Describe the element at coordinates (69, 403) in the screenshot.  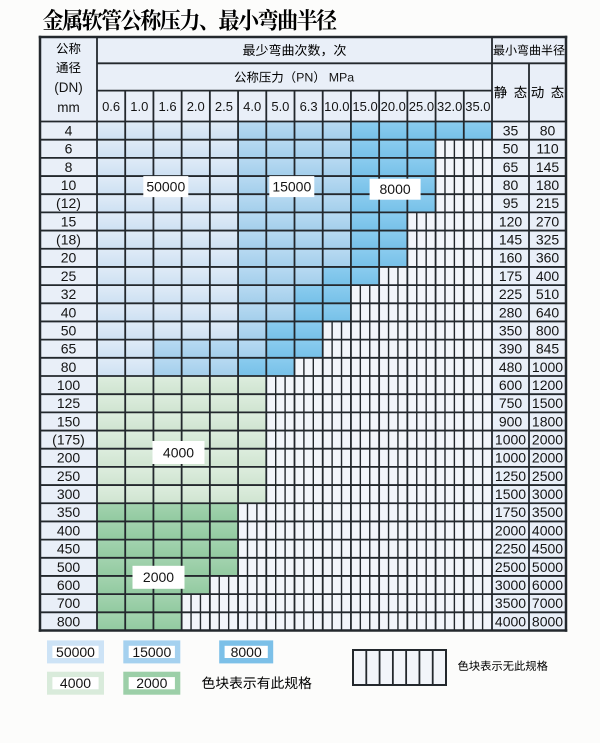
I see `svg-text: 125` at that location.